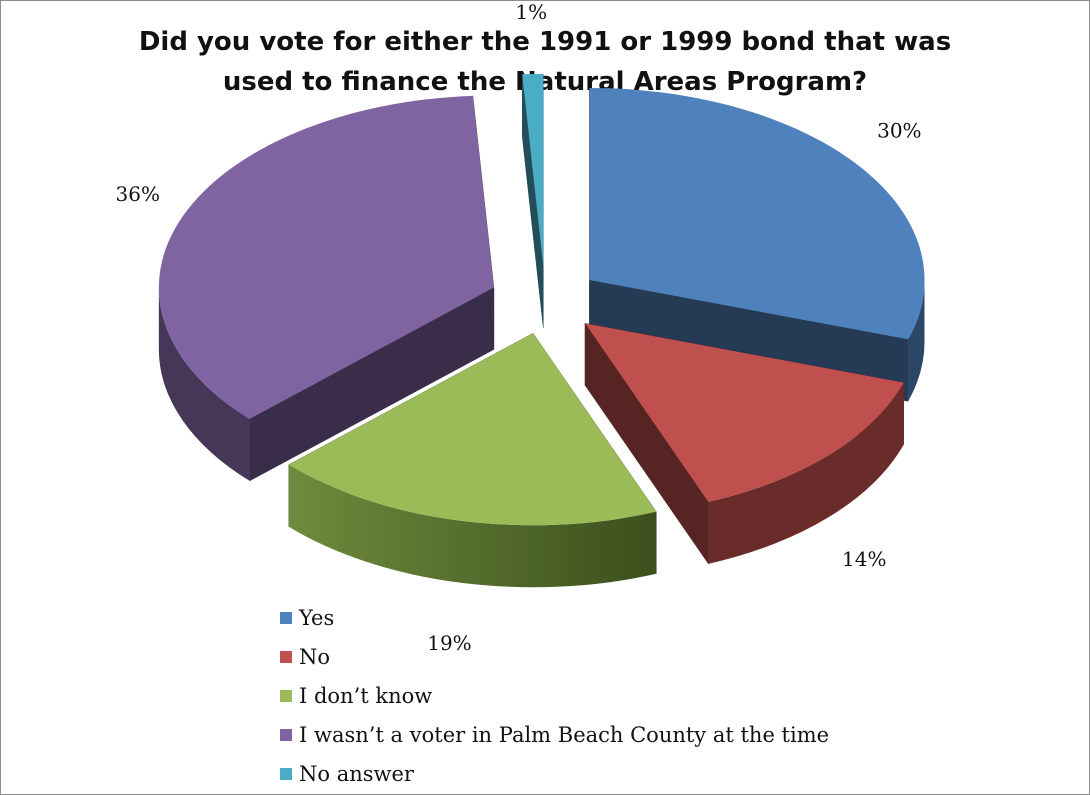  What do you see at coordinates (554, 773) in the screenshot?
I see `legend-item-no-answer: No answer` at bounding box center [554, 773].